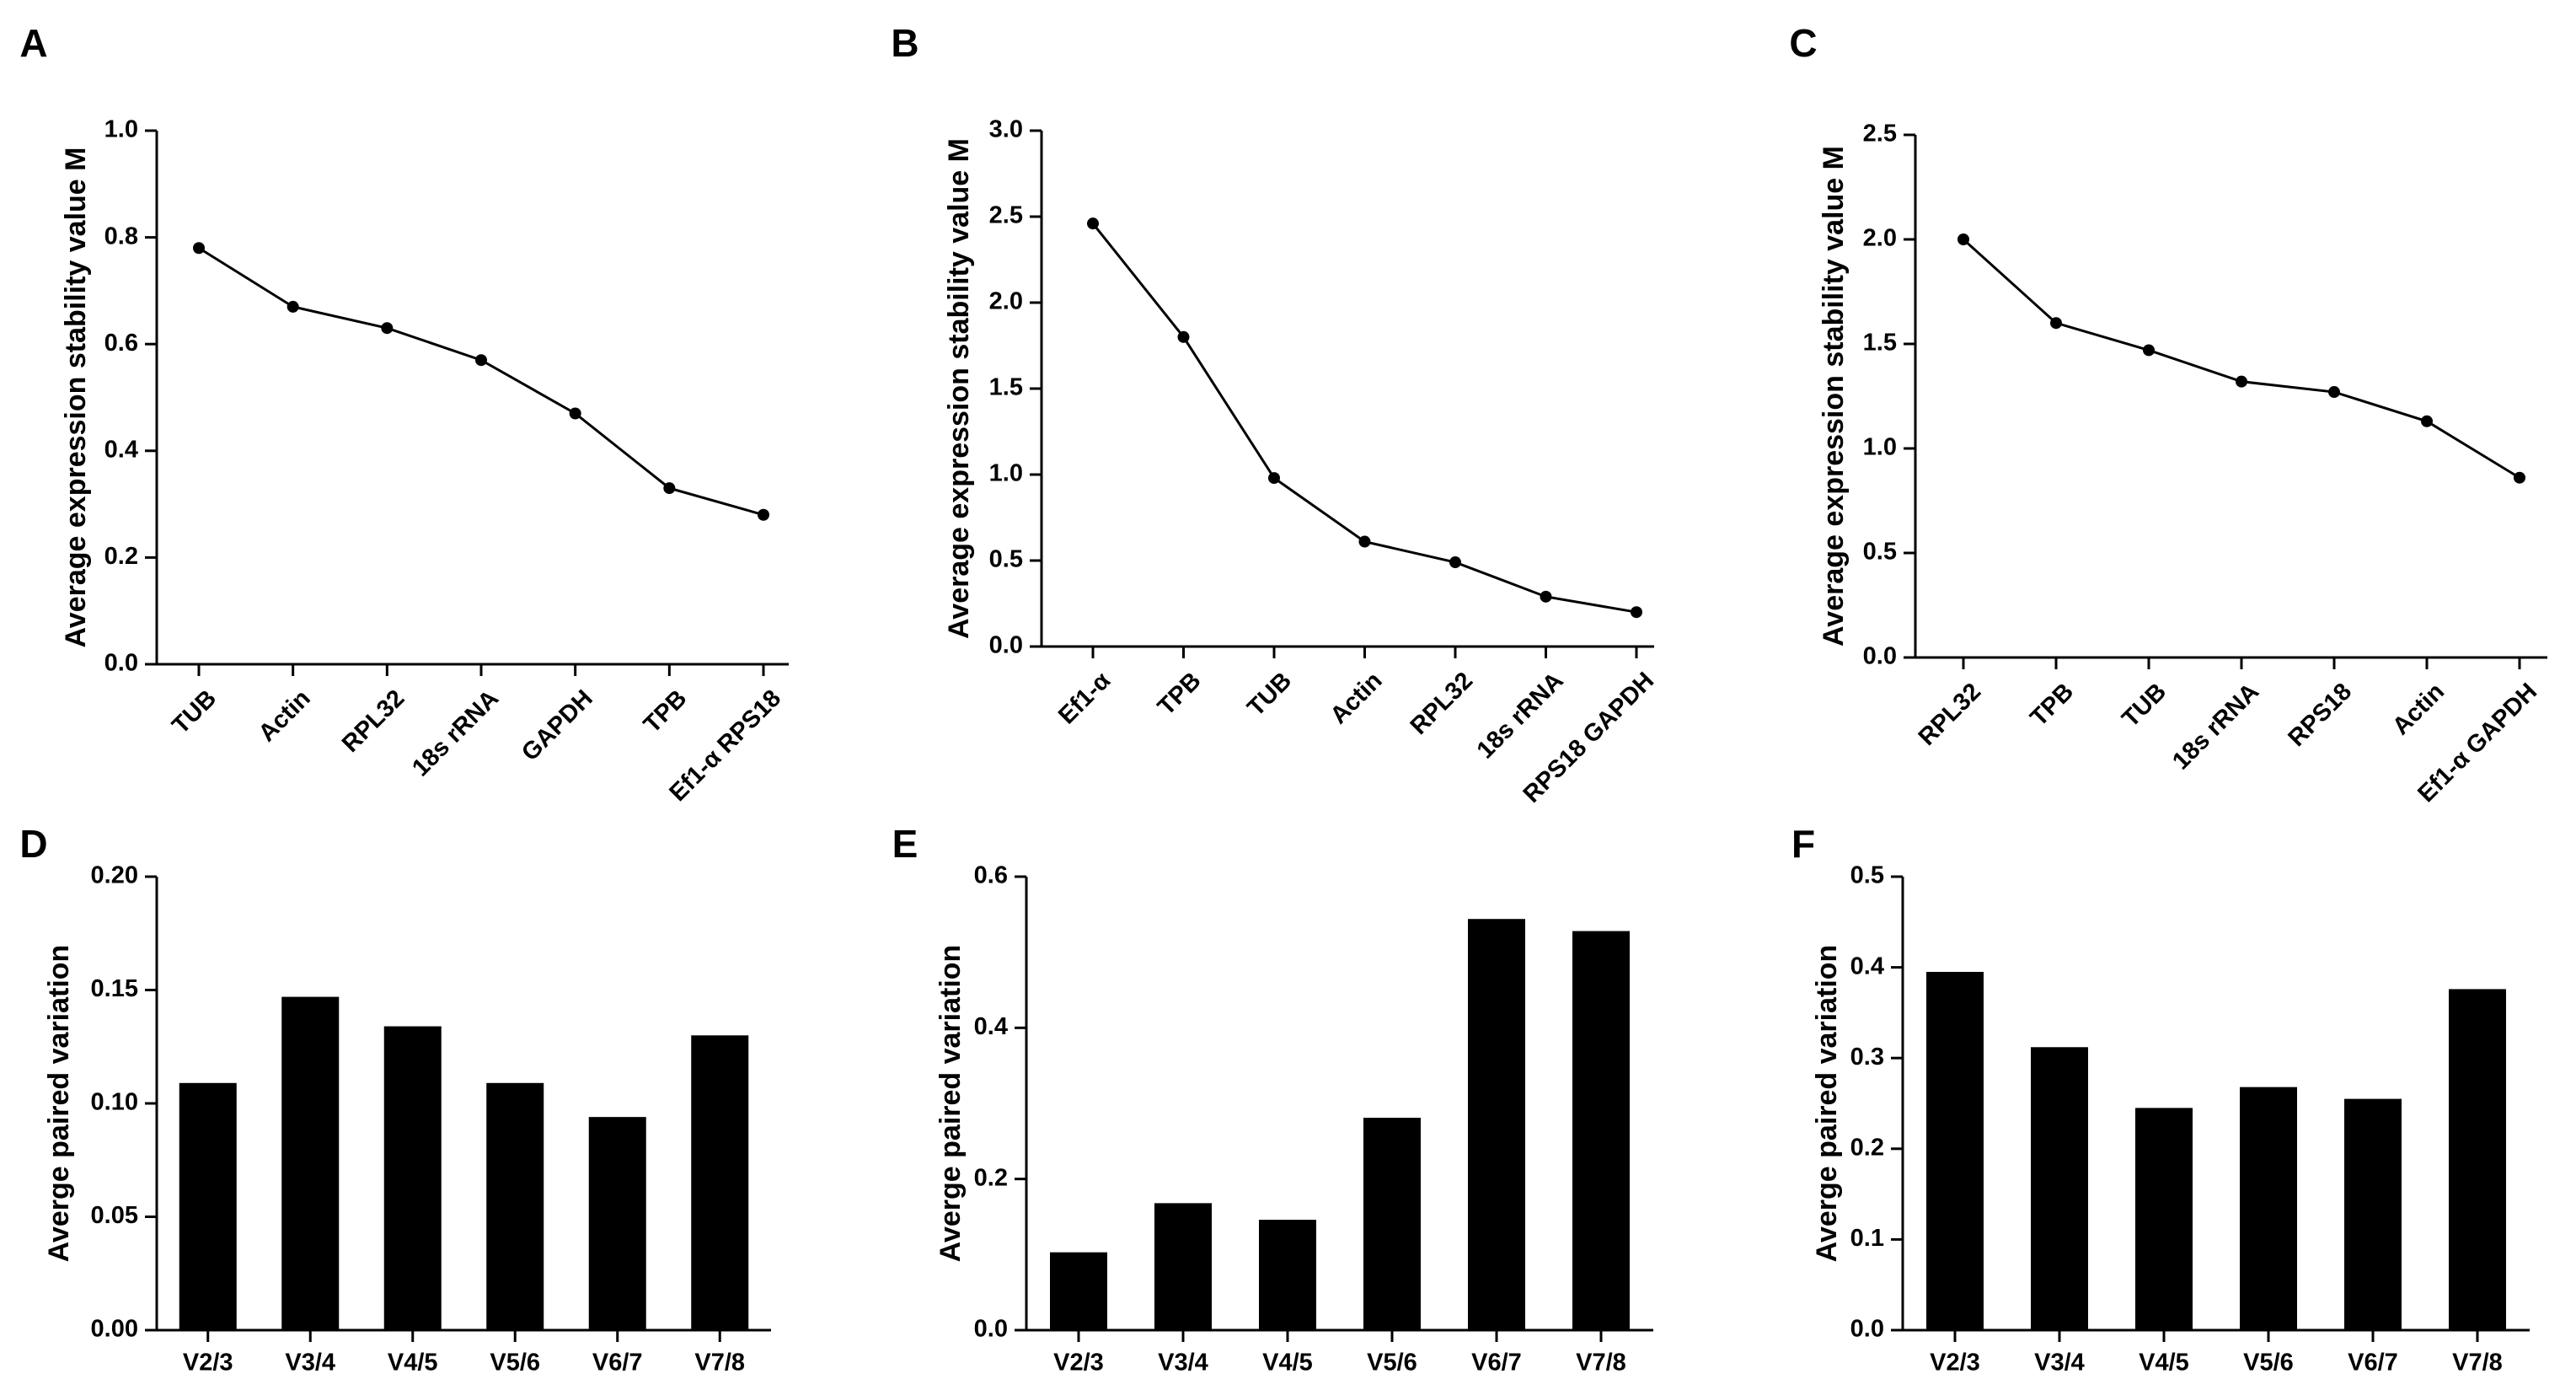  I want to click on y-tick-label: 0.3, so click(1867, 1057).